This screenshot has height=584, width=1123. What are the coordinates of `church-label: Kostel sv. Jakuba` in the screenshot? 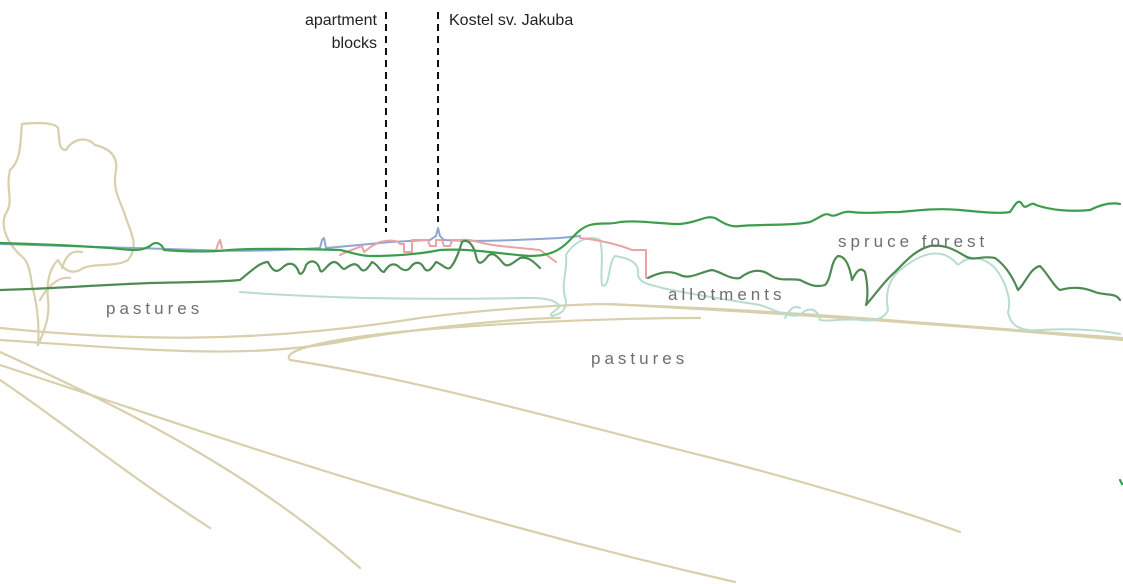 It's located at (511, 20).